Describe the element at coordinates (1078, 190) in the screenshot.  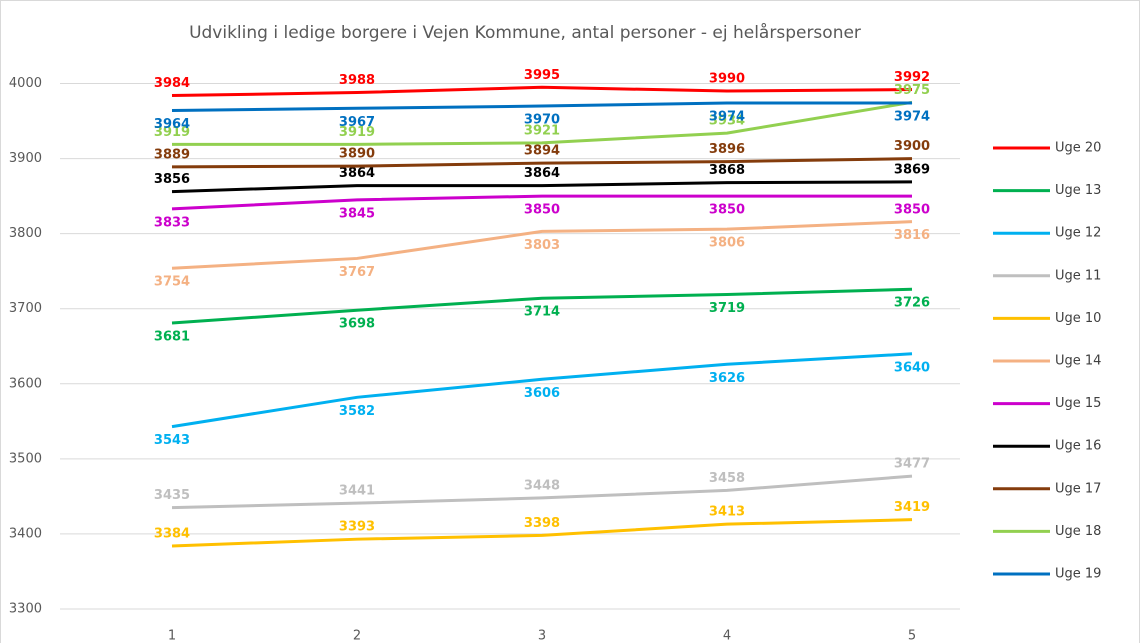
I see `legend-label: Uge 13` at that location.